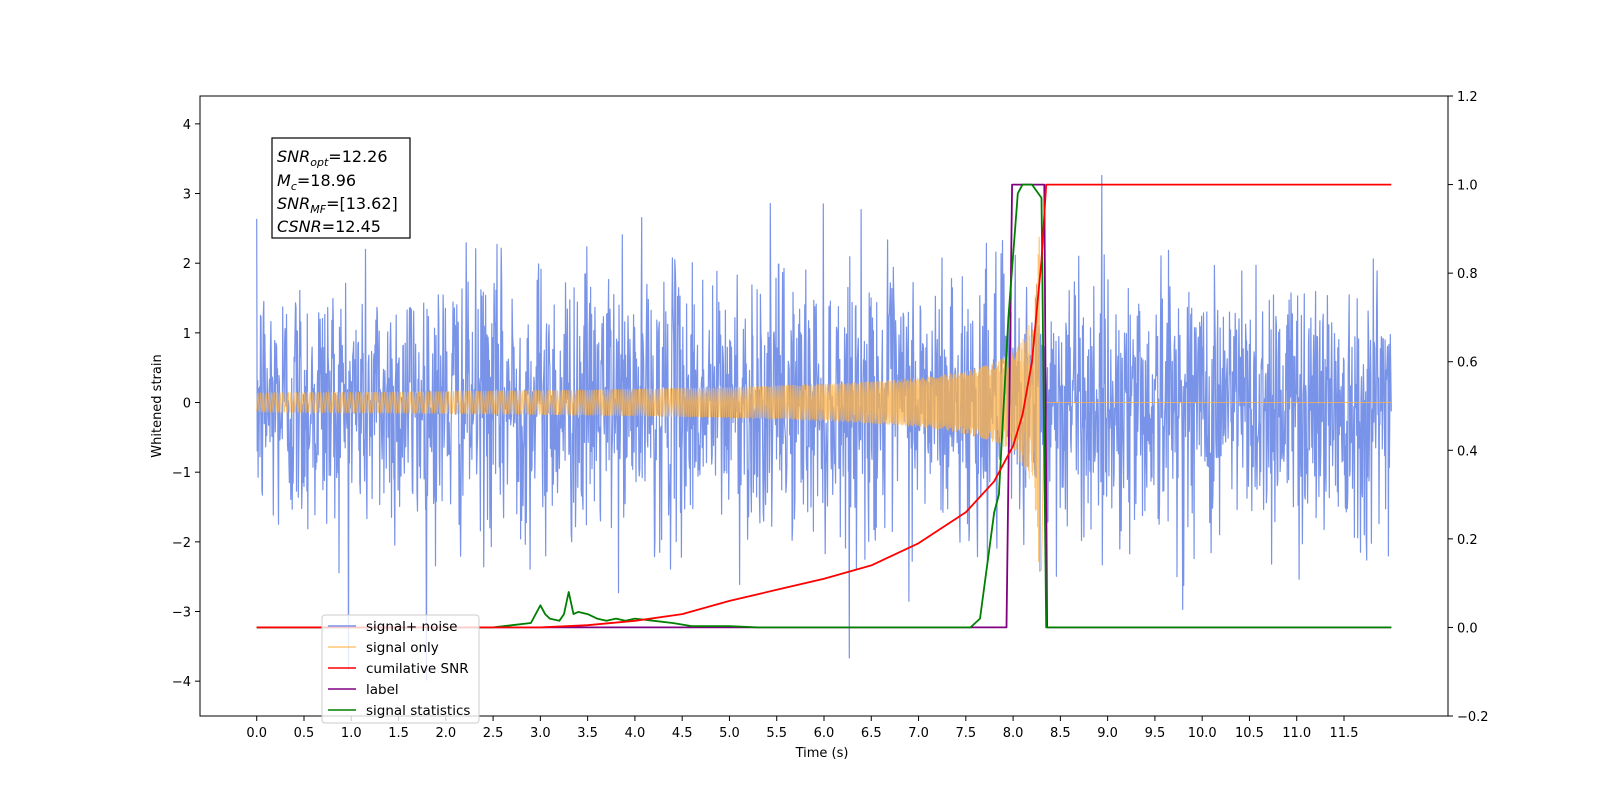 Image resolution: width=1600 pixels, height=800 pixels. What do you see at coordinates (418, 711) in the screenshot?
I see `legend-label-signal-statistics: signal statistics` at bounding box center [418, 711].